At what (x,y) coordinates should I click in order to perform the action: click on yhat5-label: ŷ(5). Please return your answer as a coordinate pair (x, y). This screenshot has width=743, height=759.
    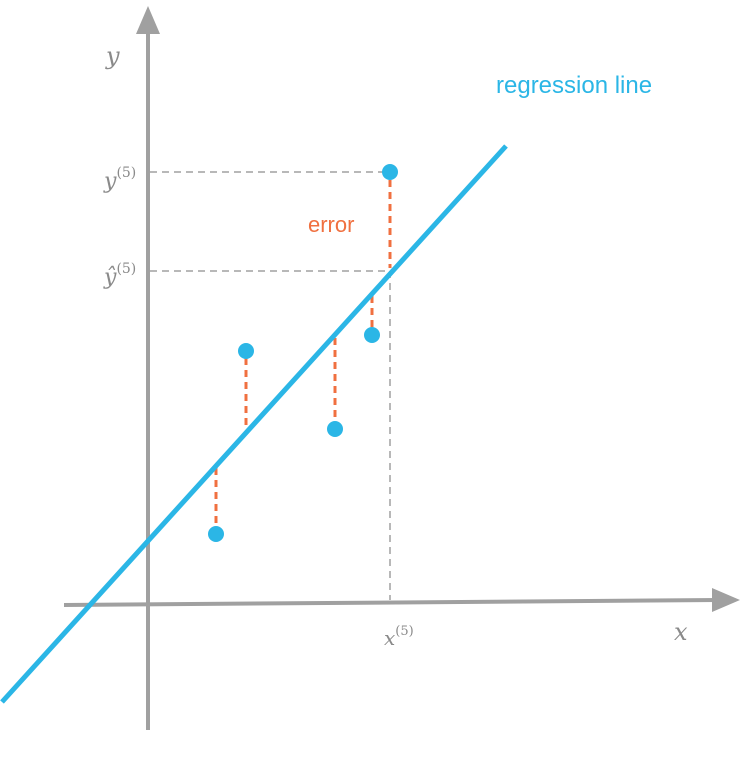
    Looking at the image, I should click on (119, 275).